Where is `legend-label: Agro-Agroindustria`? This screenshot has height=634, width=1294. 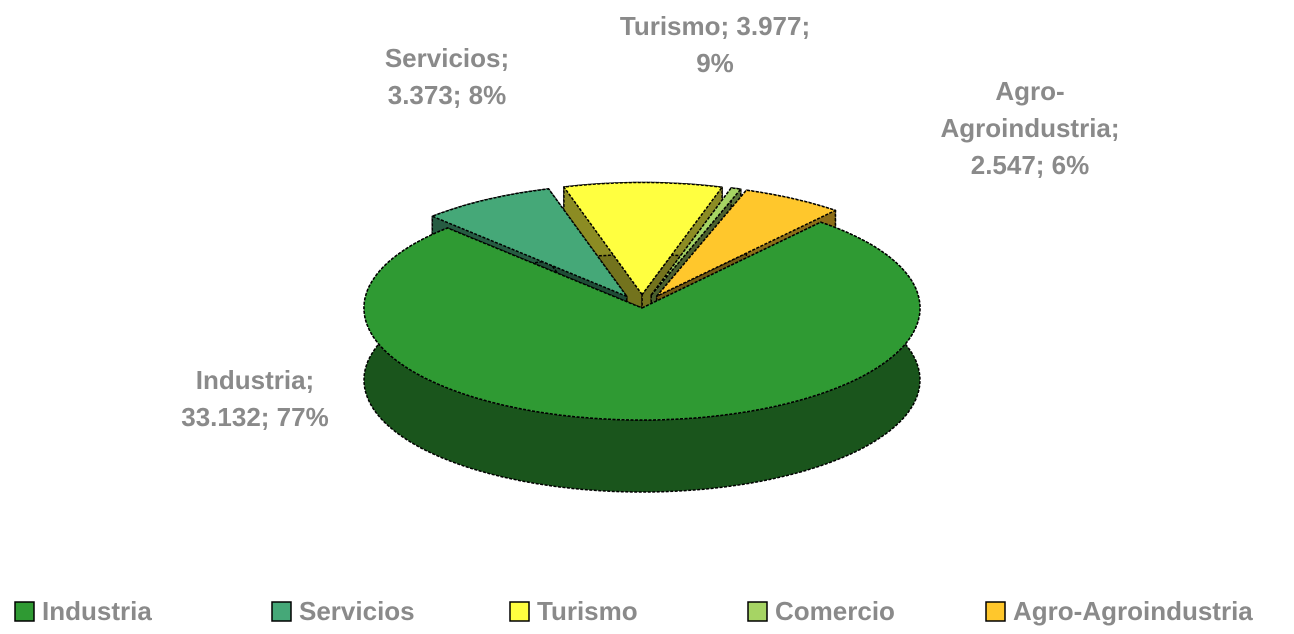 legend-label: Agro-Agroindustria is located at coordinates (1133, 611).